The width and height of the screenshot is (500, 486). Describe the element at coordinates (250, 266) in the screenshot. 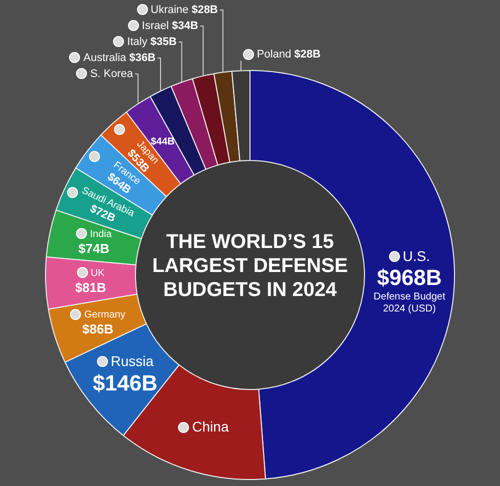

I see `text: THE WORLD’S 15 LARGEST DEFENSE BUDGETS IN 2024` at that location.